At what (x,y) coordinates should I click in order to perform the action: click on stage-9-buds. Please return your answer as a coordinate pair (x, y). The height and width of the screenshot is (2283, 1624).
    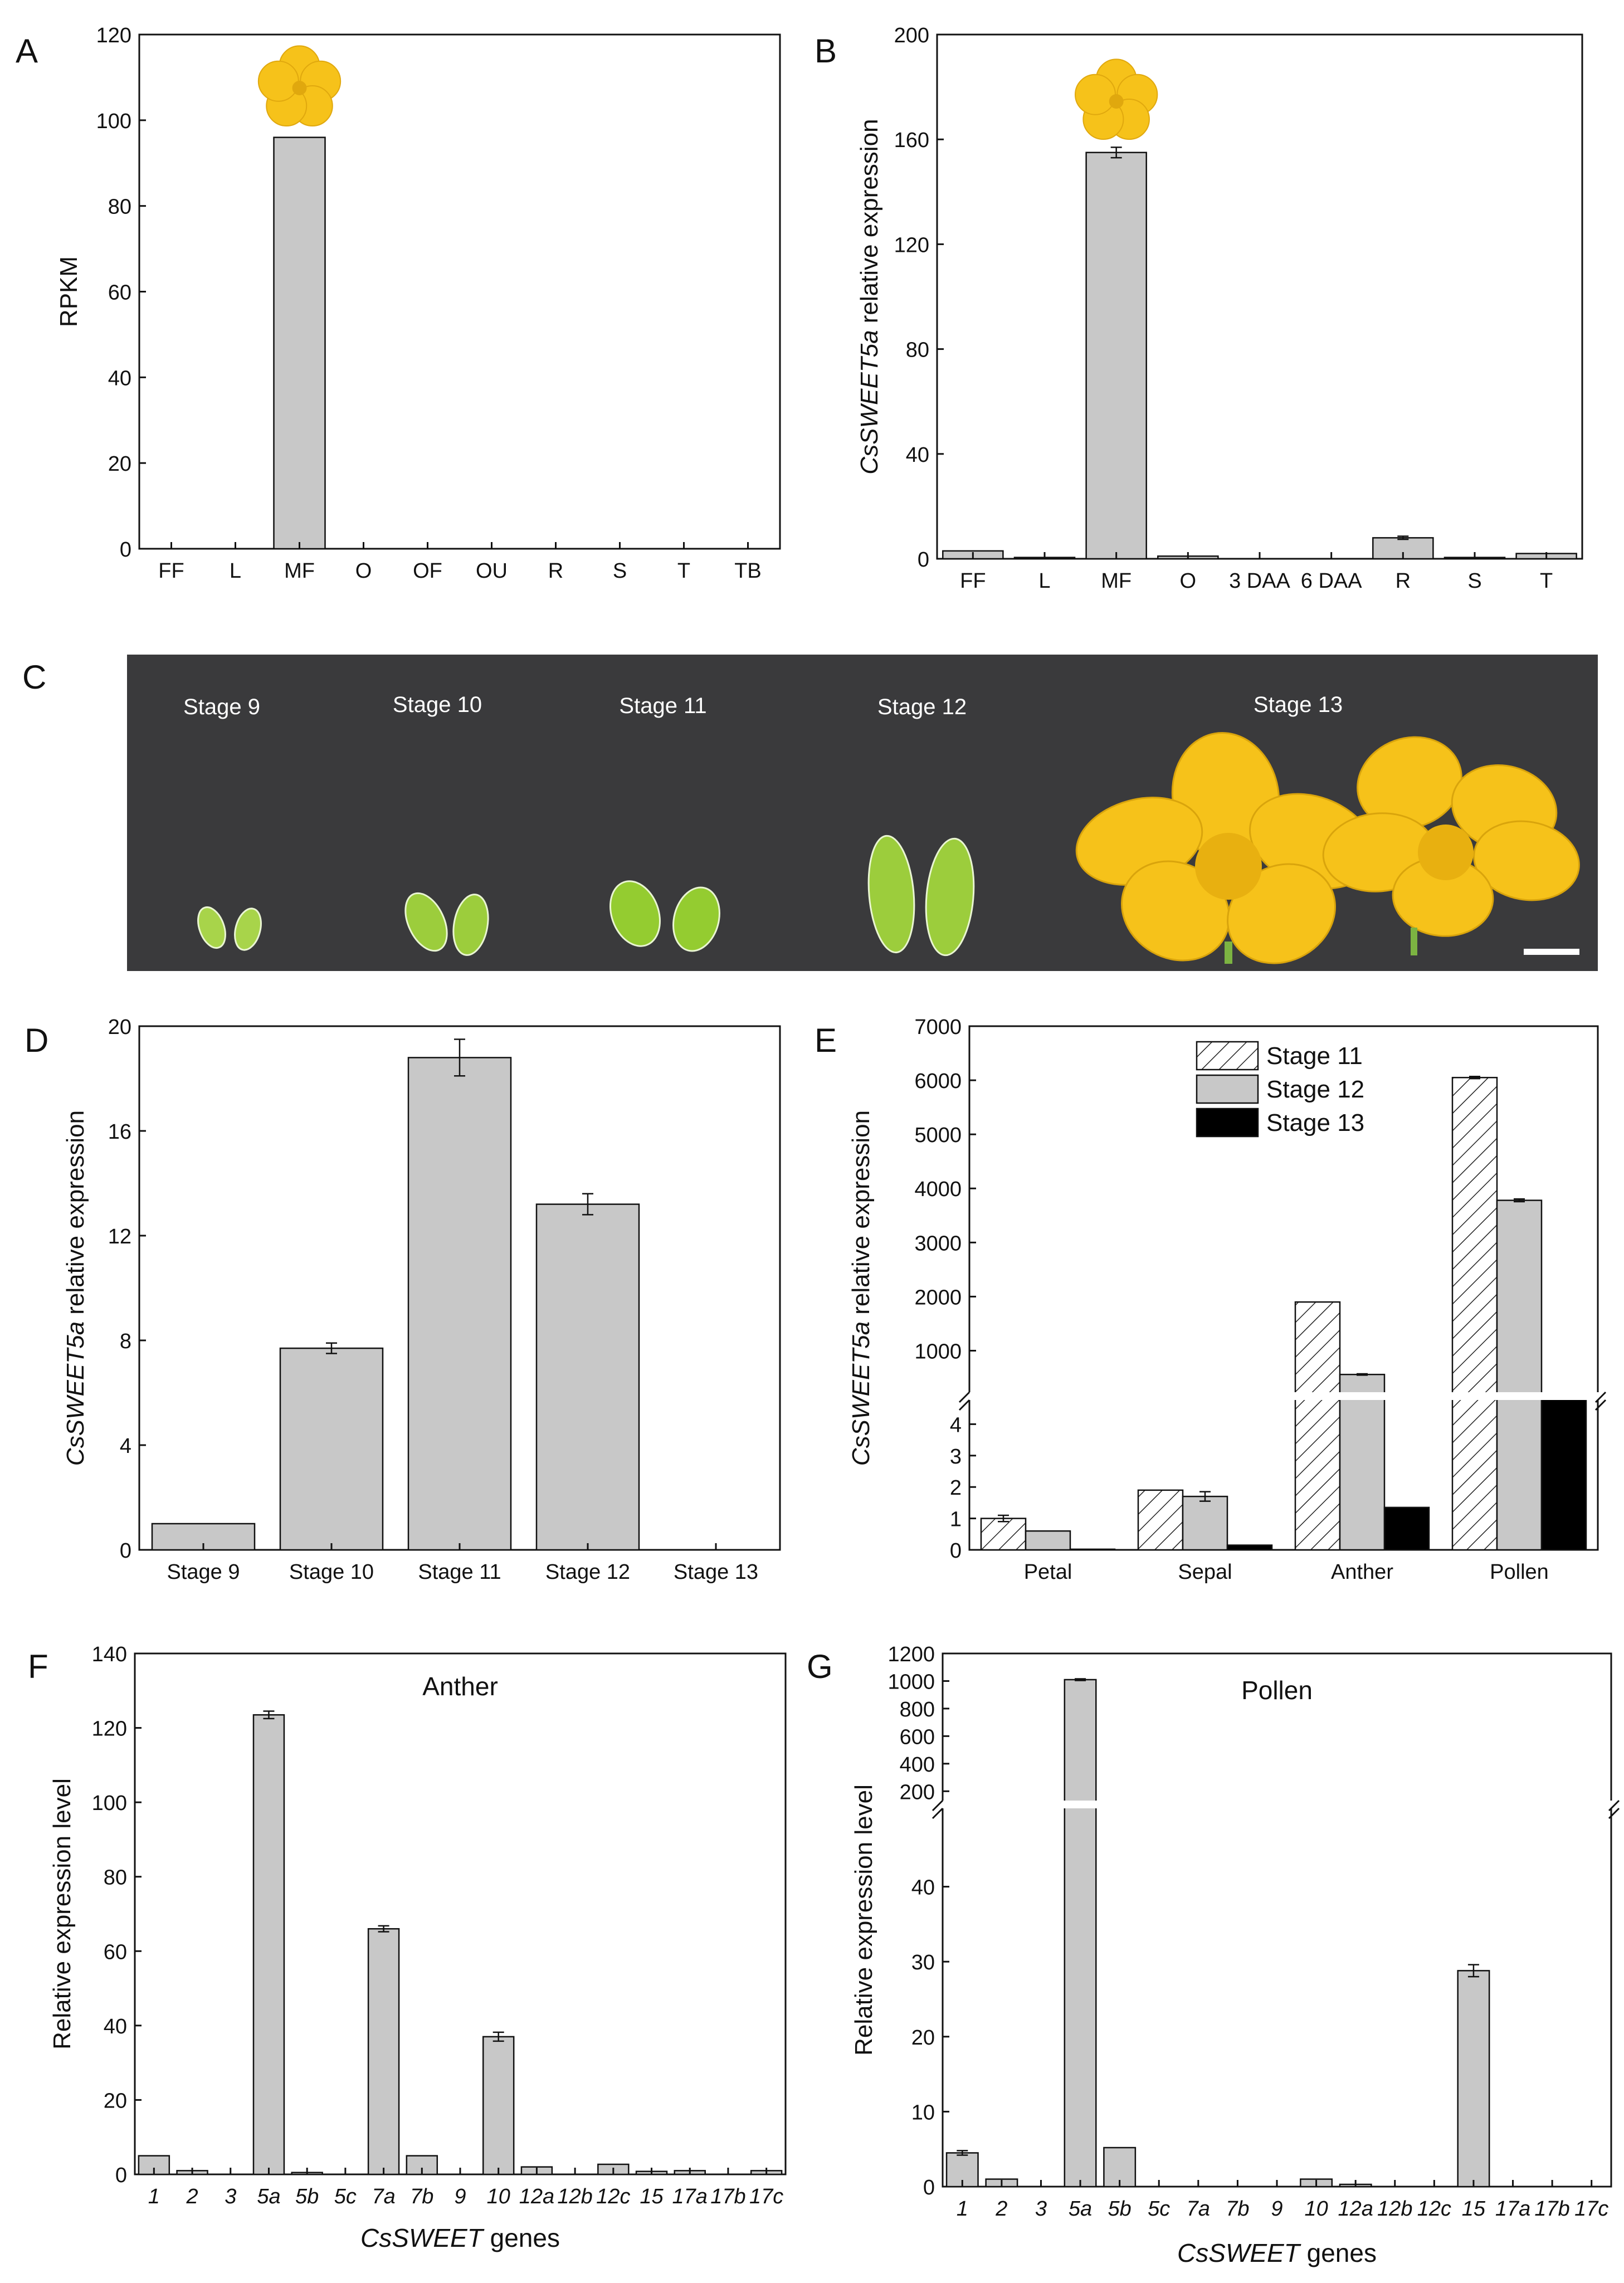
    Looking at the image, I should click on (229, 929).